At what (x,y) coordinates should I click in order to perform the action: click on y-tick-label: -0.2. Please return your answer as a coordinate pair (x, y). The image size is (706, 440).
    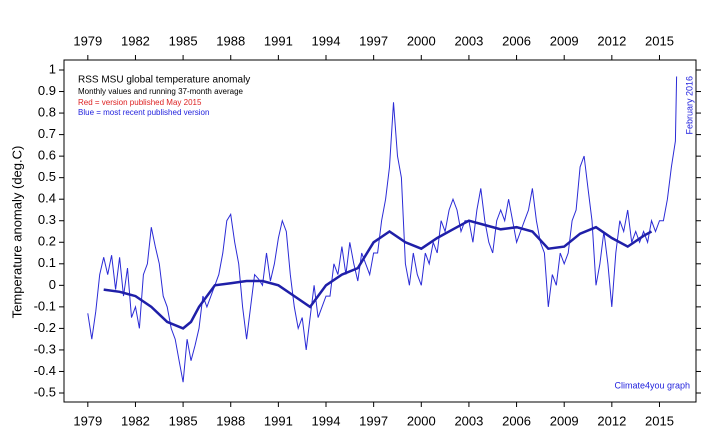
    Looking at the image, I should click on (45, 327).